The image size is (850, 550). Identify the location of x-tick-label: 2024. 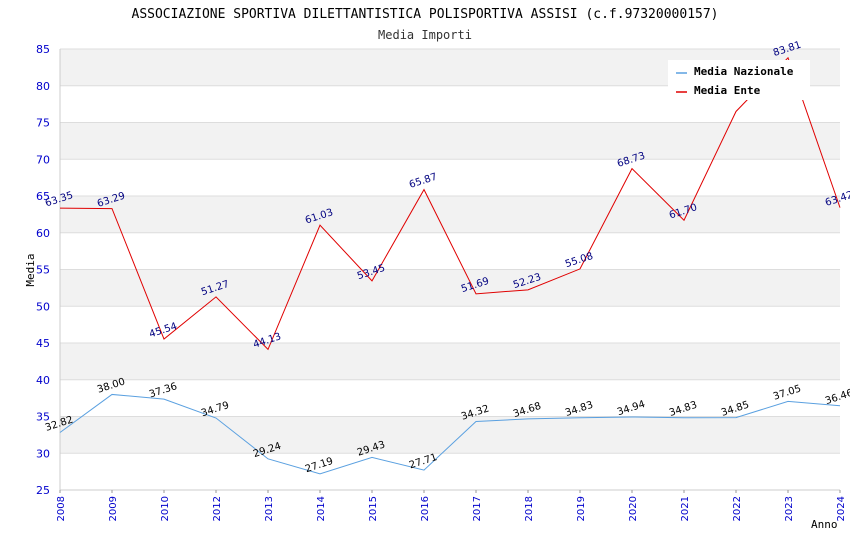
(841, 508).